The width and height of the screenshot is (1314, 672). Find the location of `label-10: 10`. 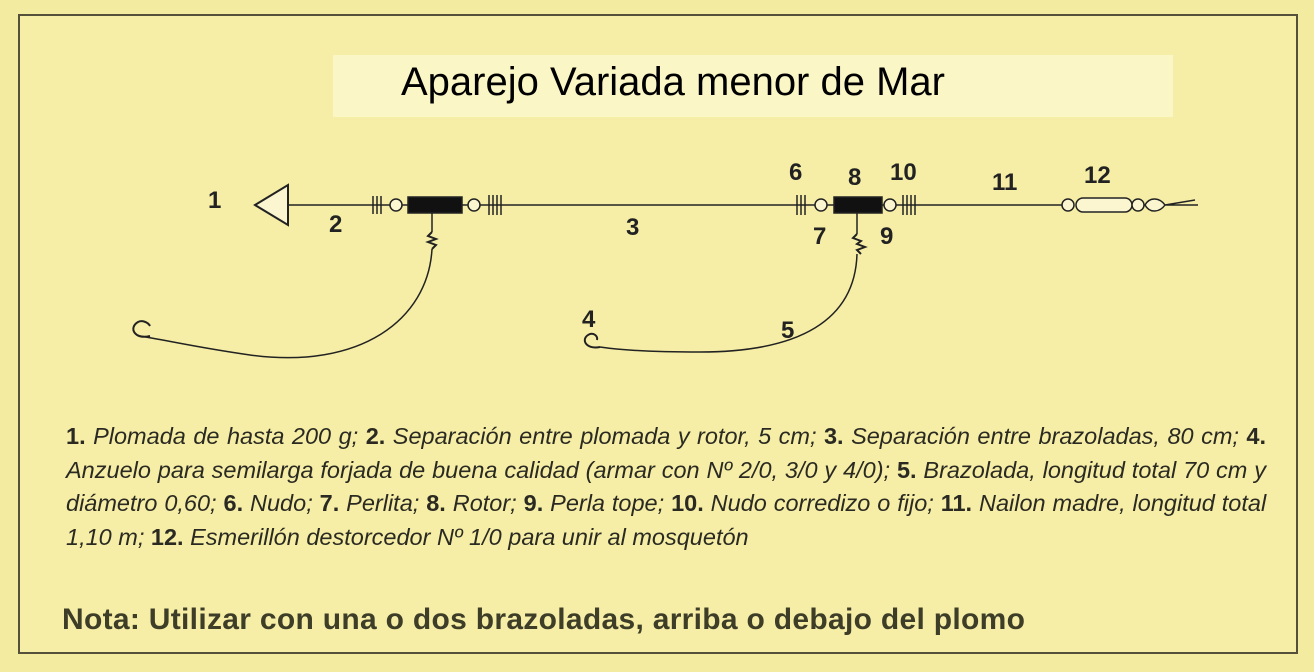

label-10: 10 is located at coordinates (903, 172).